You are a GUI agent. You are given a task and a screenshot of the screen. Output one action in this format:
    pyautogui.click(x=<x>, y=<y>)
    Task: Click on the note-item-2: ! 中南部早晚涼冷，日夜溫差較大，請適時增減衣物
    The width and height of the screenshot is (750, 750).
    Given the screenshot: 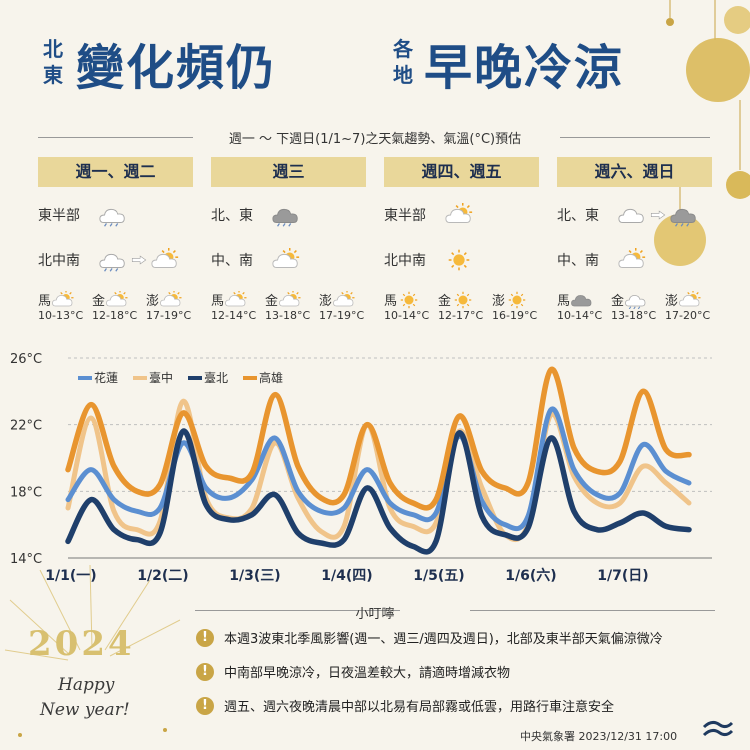 What is the action you would take?
    pyautogui.click(x=353, y=671)
    